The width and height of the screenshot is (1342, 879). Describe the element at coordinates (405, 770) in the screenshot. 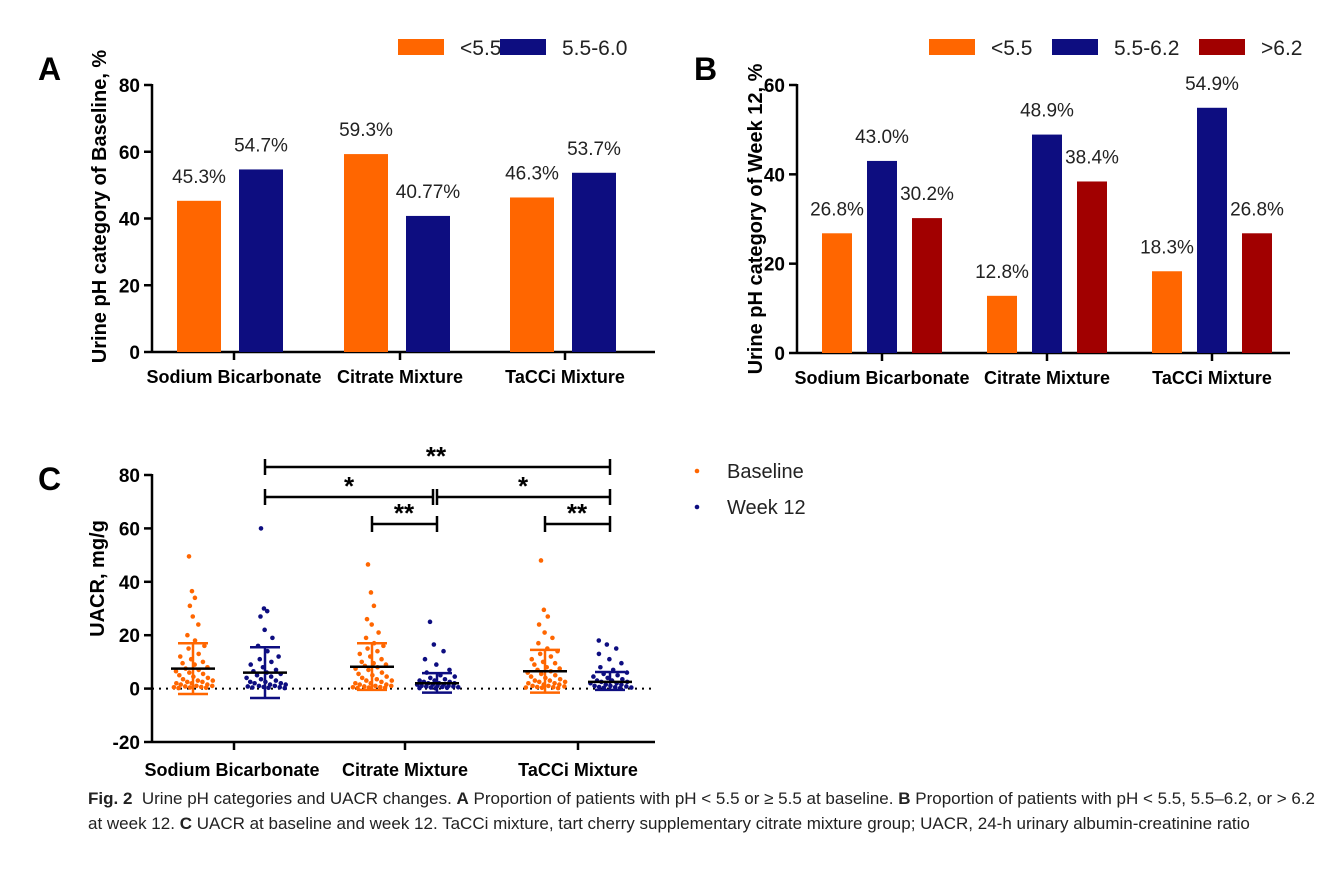

I see `x-tick-label: Citrate Mixture` at that location.